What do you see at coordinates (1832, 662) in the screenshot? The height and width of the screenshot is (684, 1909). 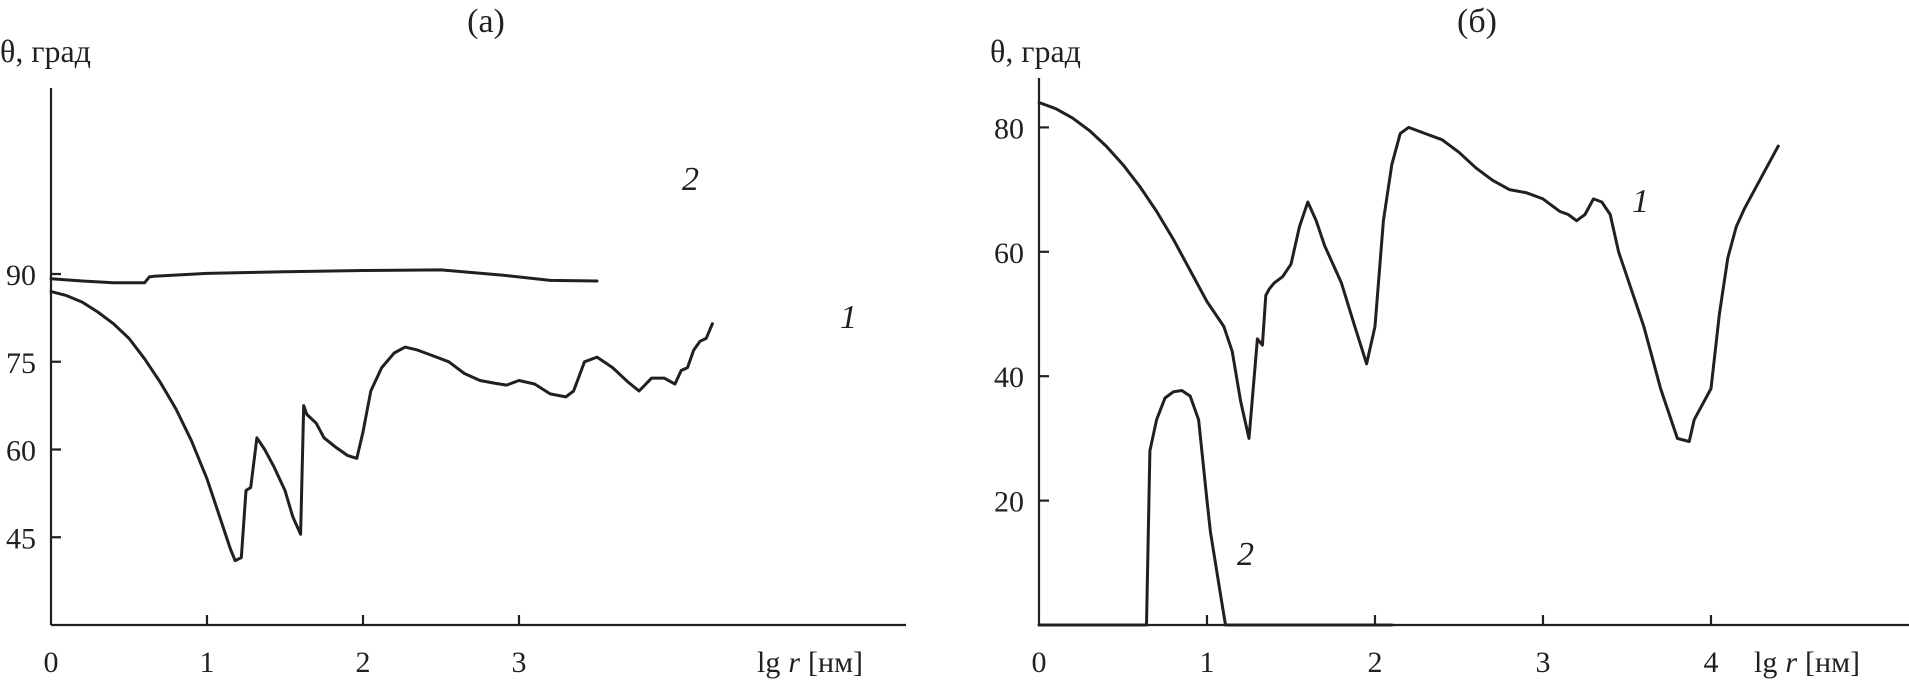 I see `panel-b-x-axis-label-unit: [нм]` at bounding box center [1832, 662].